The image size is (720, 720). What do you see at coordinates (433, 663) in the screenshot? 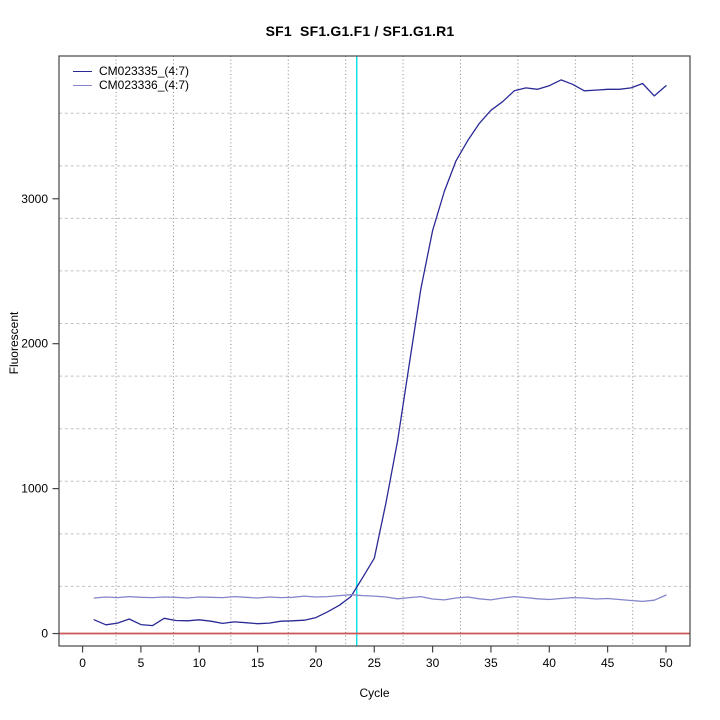
I see `x-tick-label: 30` at bounding box center [433, 663].